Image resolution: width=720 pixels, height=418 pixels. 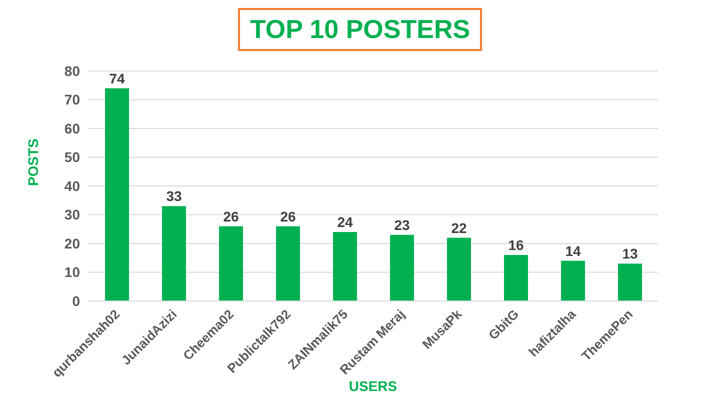 I want to click on x-axis-title: USERS, so click(x=373, y=386).